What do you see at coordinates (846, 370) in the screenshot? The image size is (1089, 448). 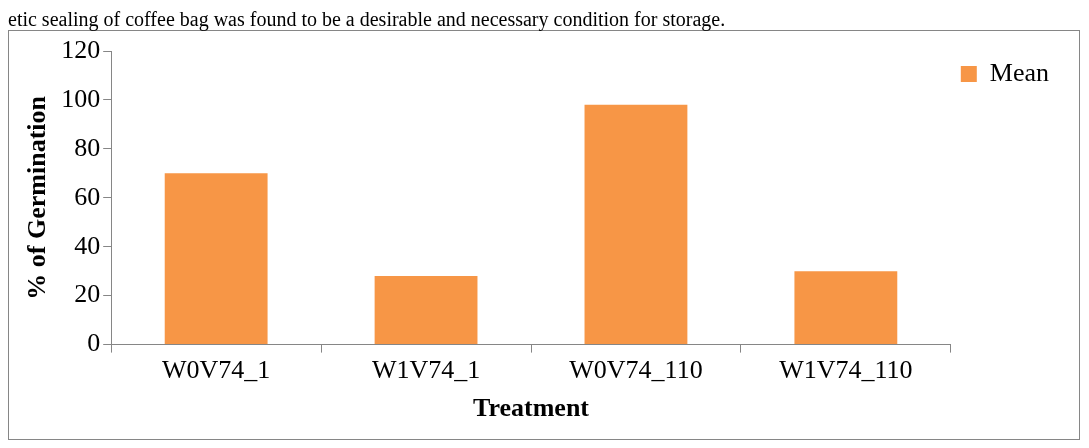 I see `x-tick-label: W1V74_110` at bounding box center [846, 370].